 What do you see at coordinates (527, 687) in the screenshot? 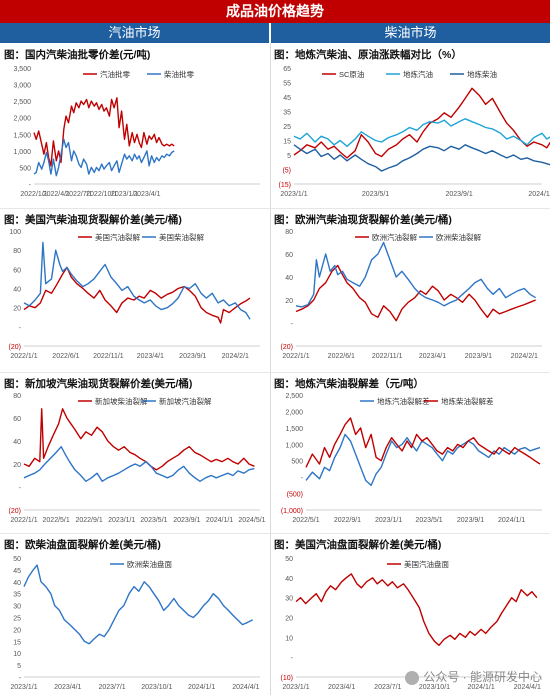
I see `x-tick-label: 2024/4/1` at bounding box center [527, 687].